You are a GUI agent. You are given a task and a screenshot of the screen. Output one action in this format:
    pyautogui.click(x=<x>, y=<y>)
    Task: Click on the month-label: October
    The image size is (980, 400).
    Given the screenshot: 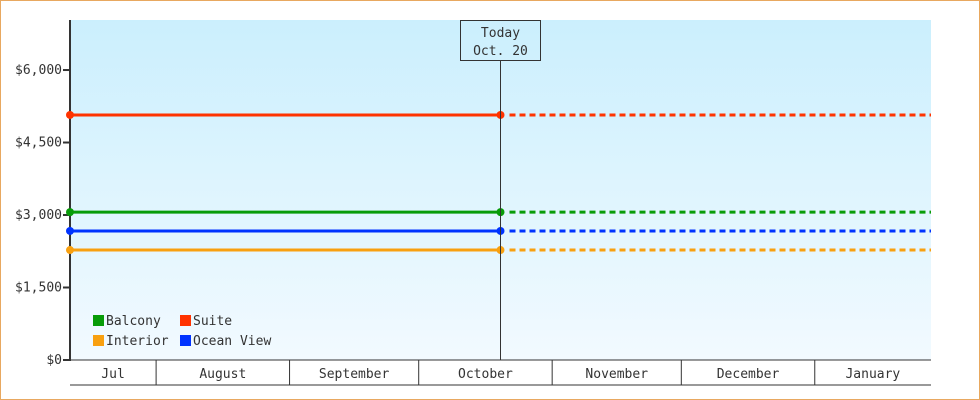 What is the action you would take?
    pyautogui.click(x=485, y=374)
    